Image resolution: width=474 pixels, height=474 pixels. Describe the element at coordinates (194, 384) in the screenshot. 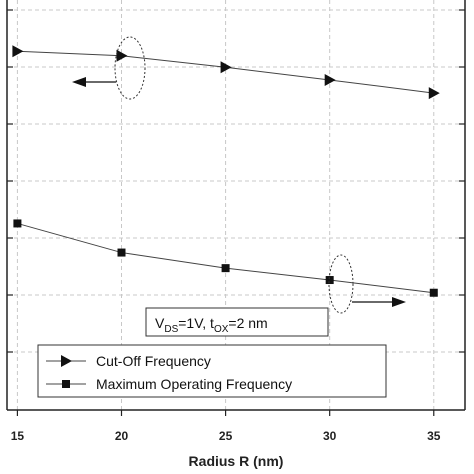

I see `legend-label-maxop: Maximum Operating Frequency` at that location.